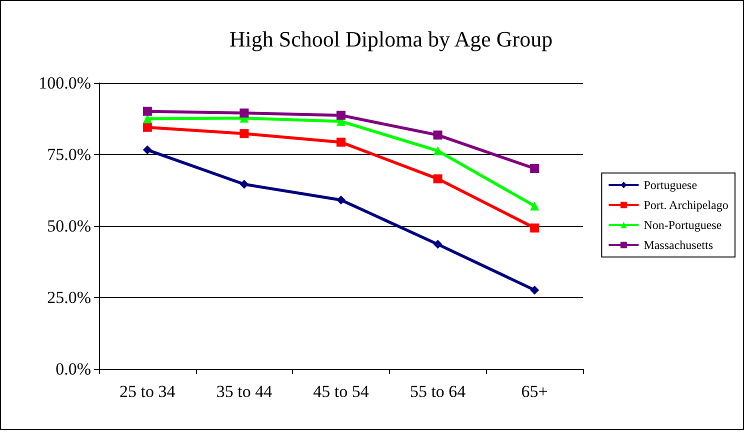 The width and height of the screenshot is (746, 432). I want to click on y-tick-label: 0.0%, so click(73, 369).